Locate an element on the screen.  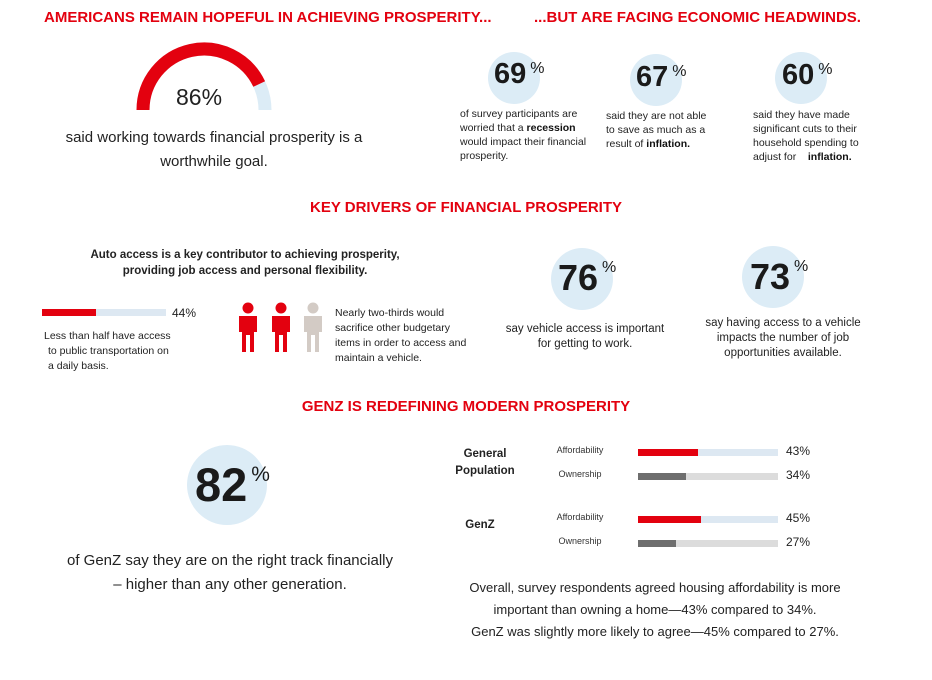
stat-60-line1: said they have made is located at coordinates (801, 115).